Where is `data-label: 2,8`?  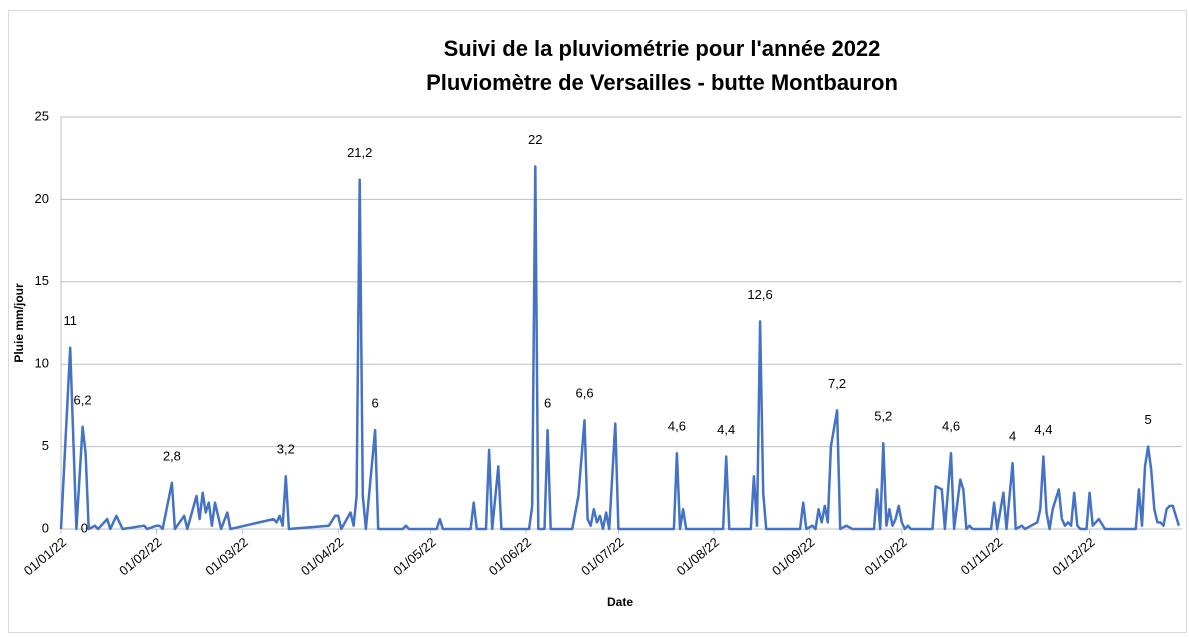 data-label: 2,8 is located at coordinates (172, 455).